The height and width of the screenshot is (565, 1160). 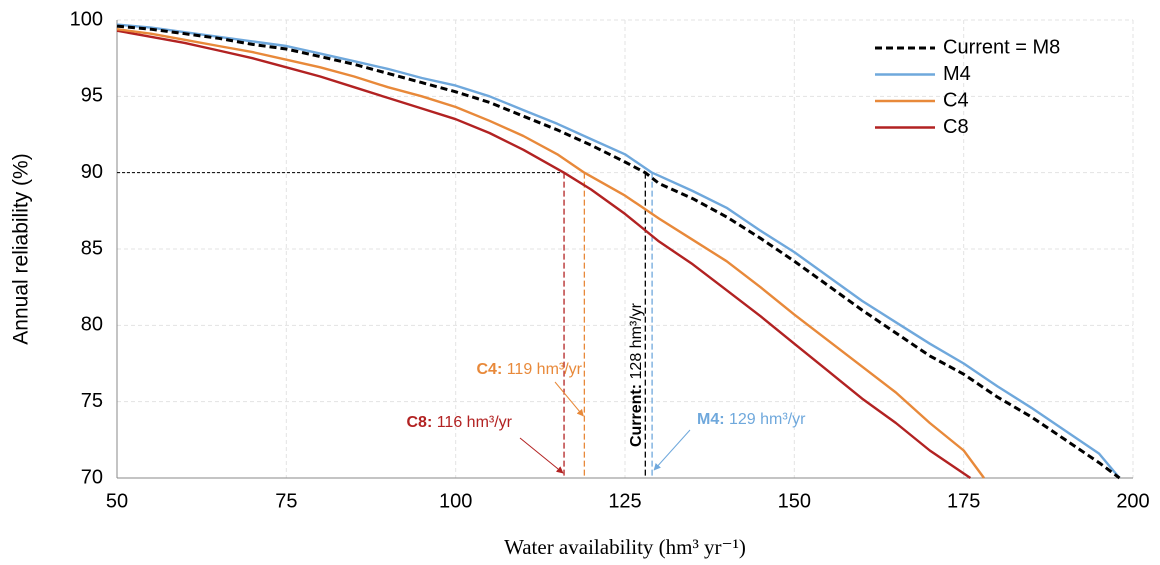 I want to click on y-tick-label: 85, so click(x=92, y=248).